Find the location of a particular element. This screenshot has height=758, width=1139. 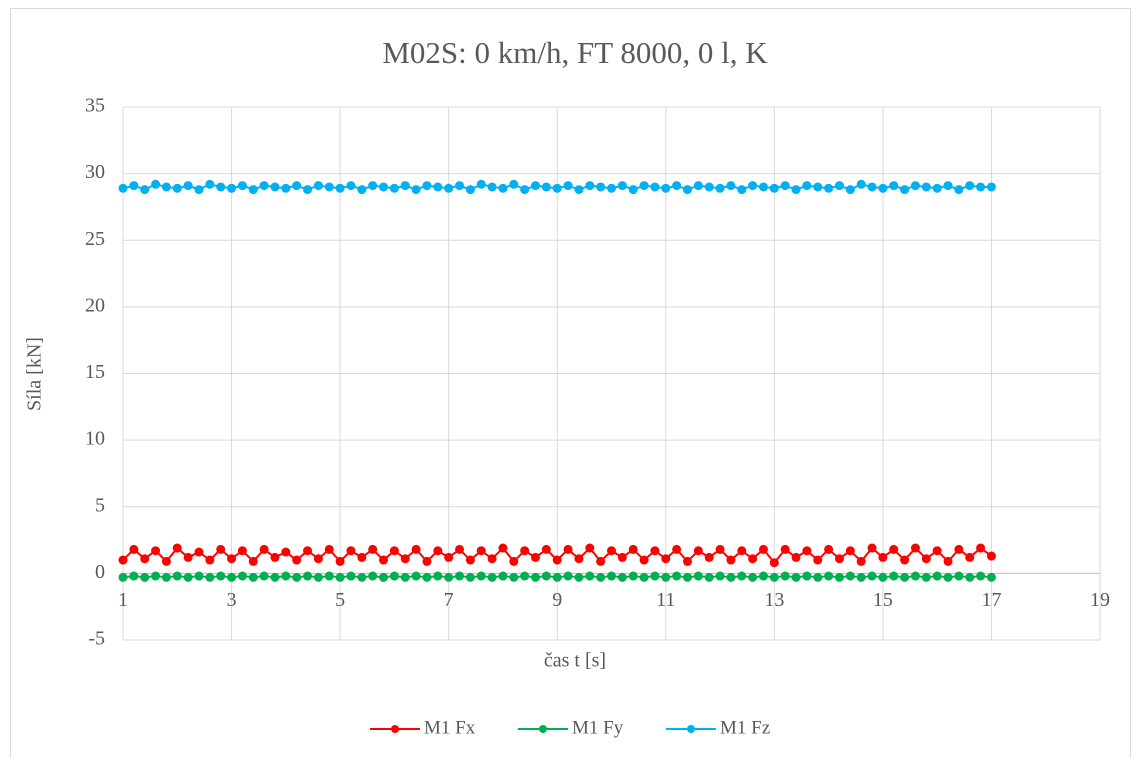

series is located at coordinates (557, 555).